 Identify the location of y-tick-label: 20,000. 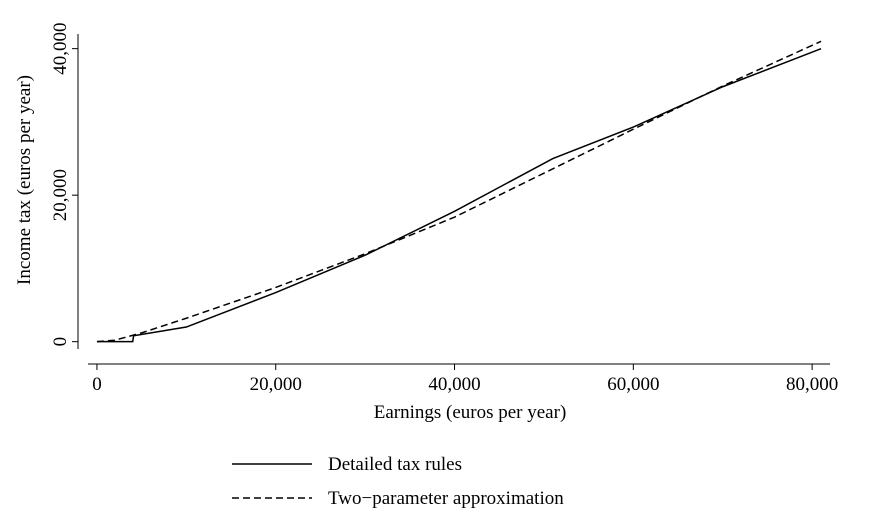
(60, 195).